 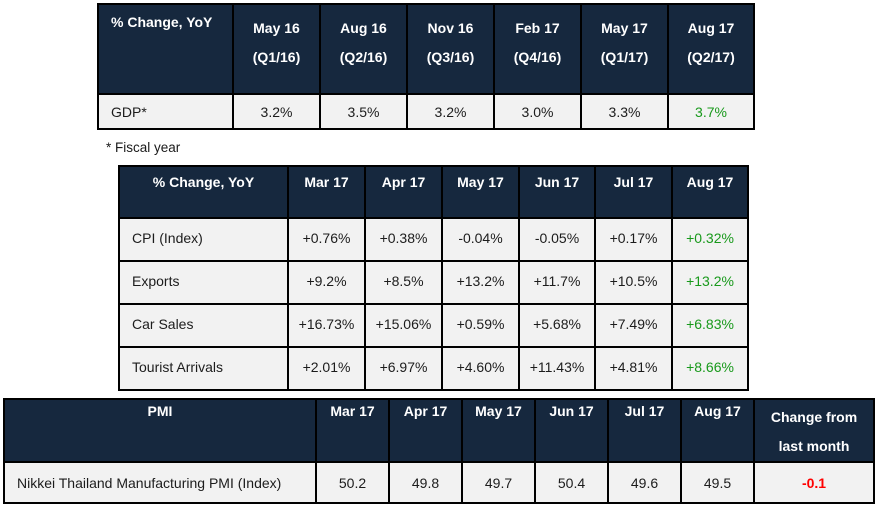 What do you see at coordinates (403, 282) in the screenshot?
I see `exports-value: +8.5%` at bounding box center [403, 282].